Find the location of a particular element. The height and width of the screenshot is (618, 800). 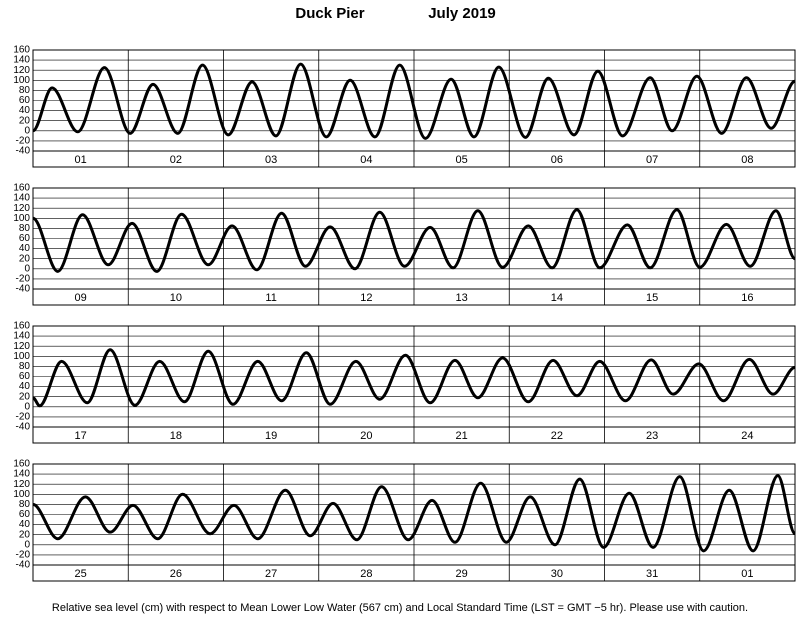

x-tick-label: 20 is located at coordinates (366, 436).